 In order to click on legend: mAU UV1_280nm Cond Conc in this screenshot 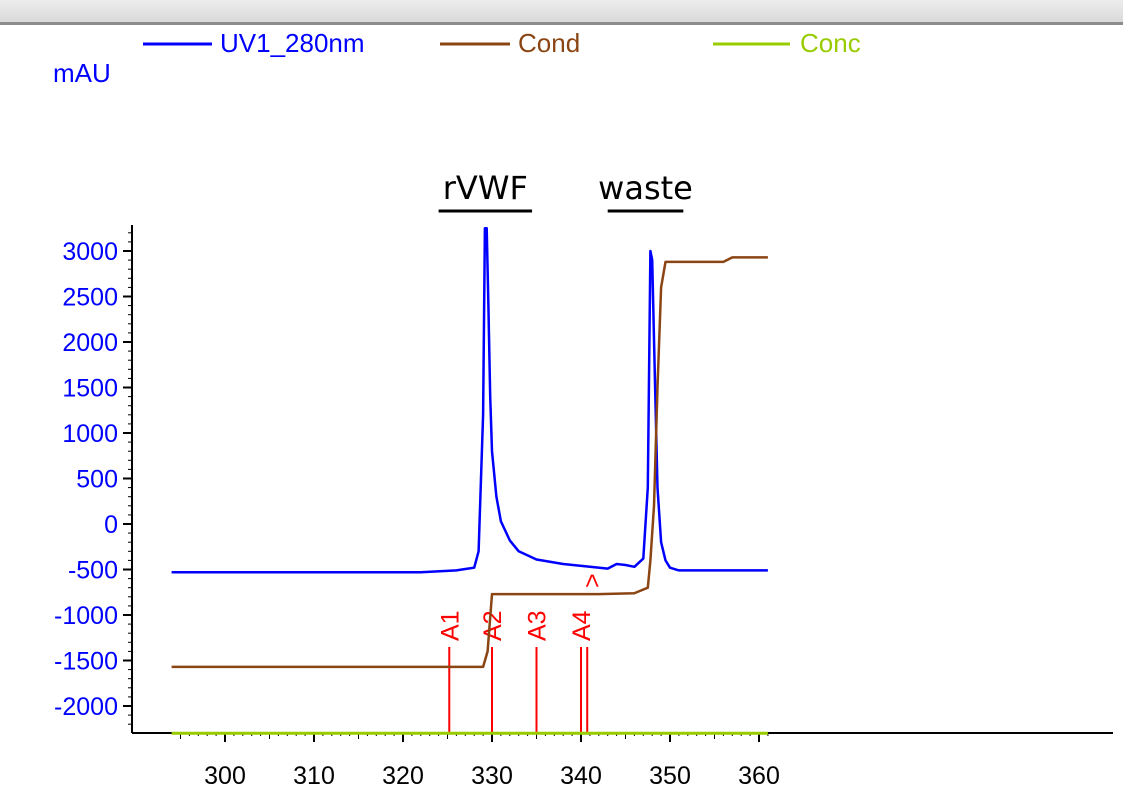, I will do `click(457, 58)`.